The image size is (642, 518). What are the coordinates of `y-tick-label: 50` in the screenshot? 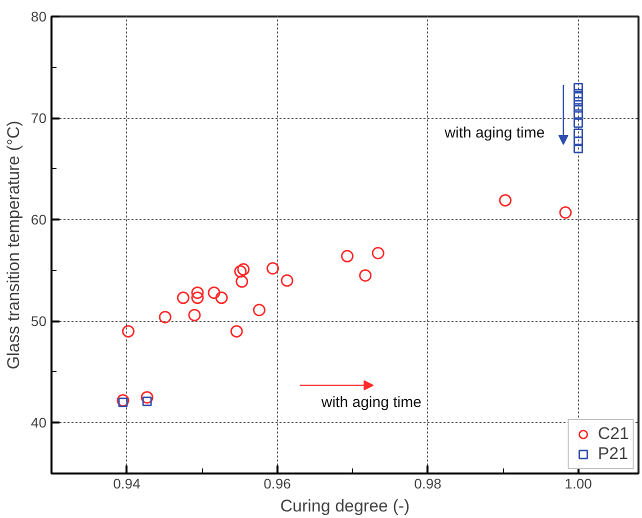 It's located at (38, 321).